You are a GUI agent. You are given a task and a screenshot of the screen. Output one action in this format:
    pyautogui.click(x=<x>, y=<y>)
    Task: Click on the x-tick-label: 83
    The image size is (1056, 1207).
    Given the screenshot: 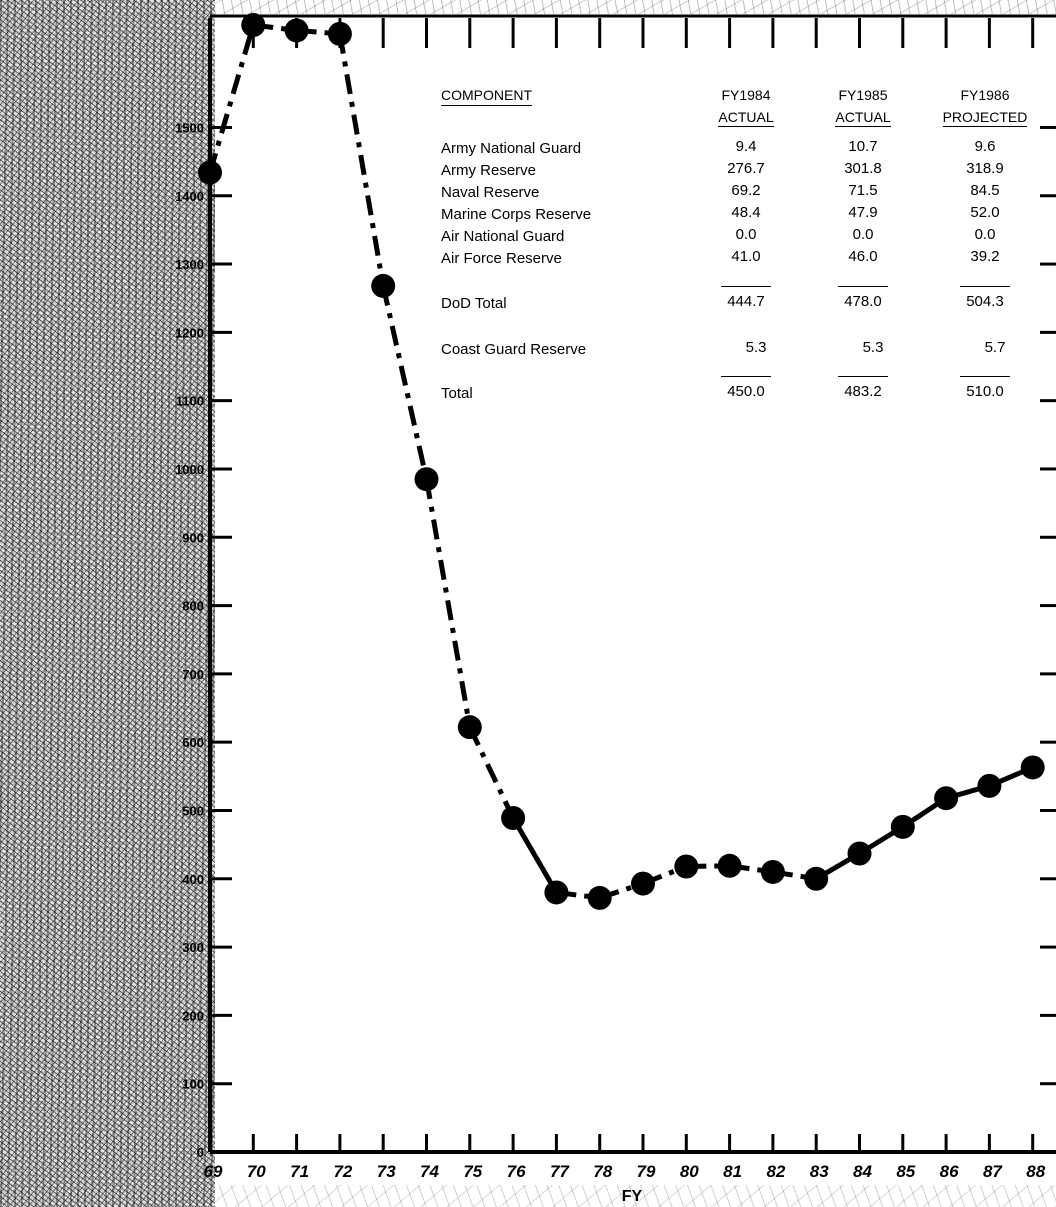 What is the action you would take?
    pyautogui.click(x=819, y=1171)
    